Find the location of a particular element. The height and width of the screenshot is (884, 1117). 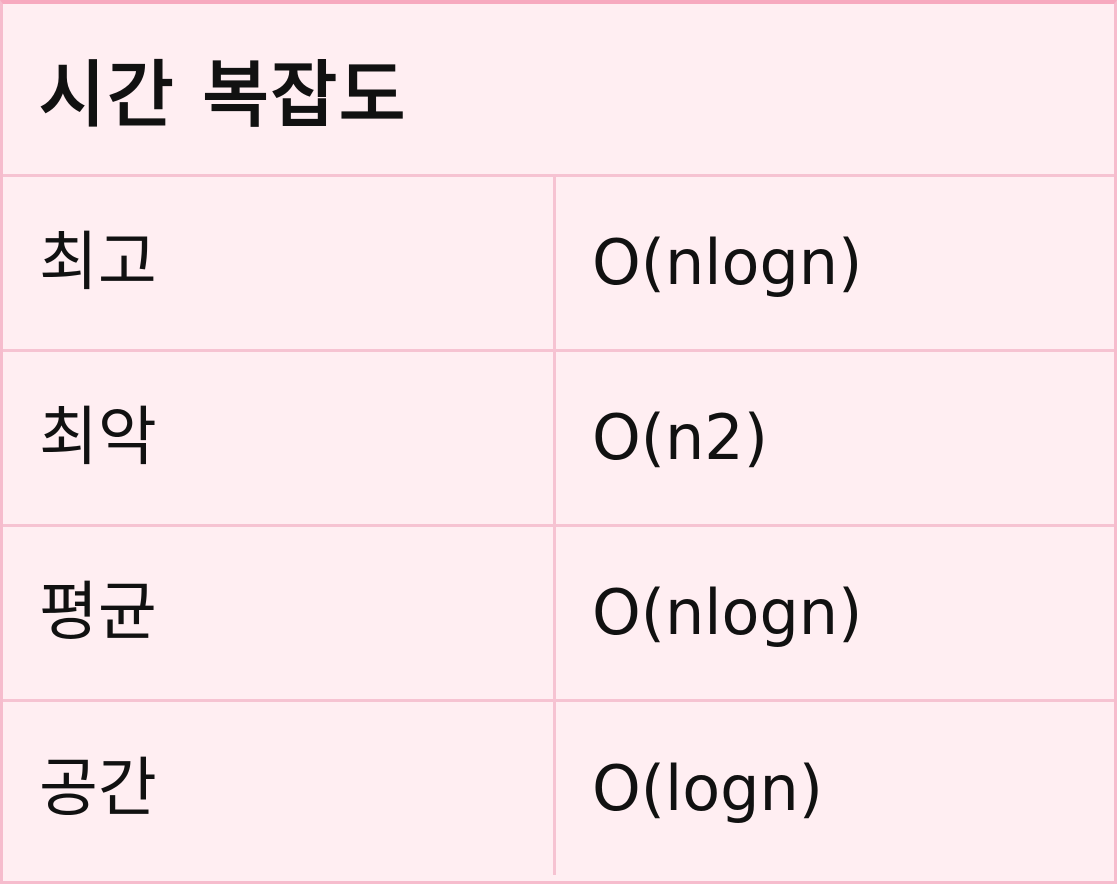

row-label-worst: 최악 is located at coordinates (279, 438).